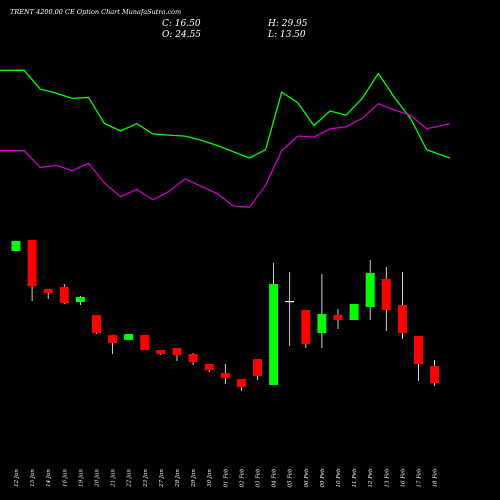 The image size is (500, 500). I want to click on x-tick-label: 29 Jan, so click(194, 478).